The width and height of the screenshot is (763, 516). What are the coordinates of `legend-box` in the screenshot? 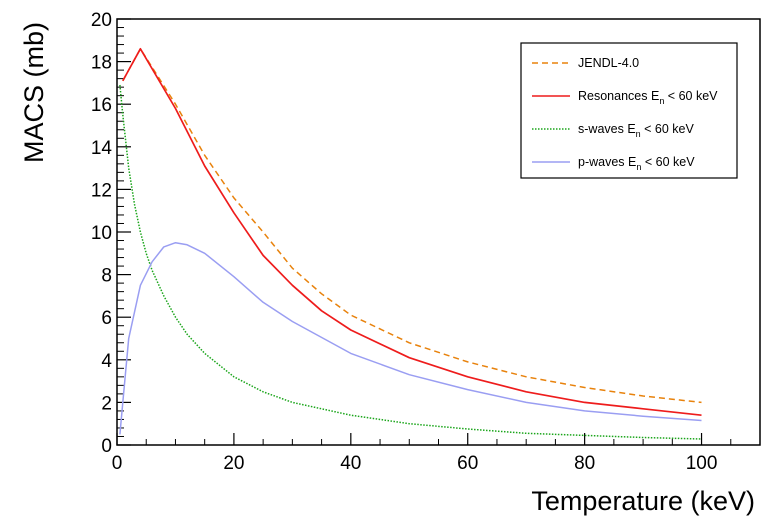 It's located at (629, 110).